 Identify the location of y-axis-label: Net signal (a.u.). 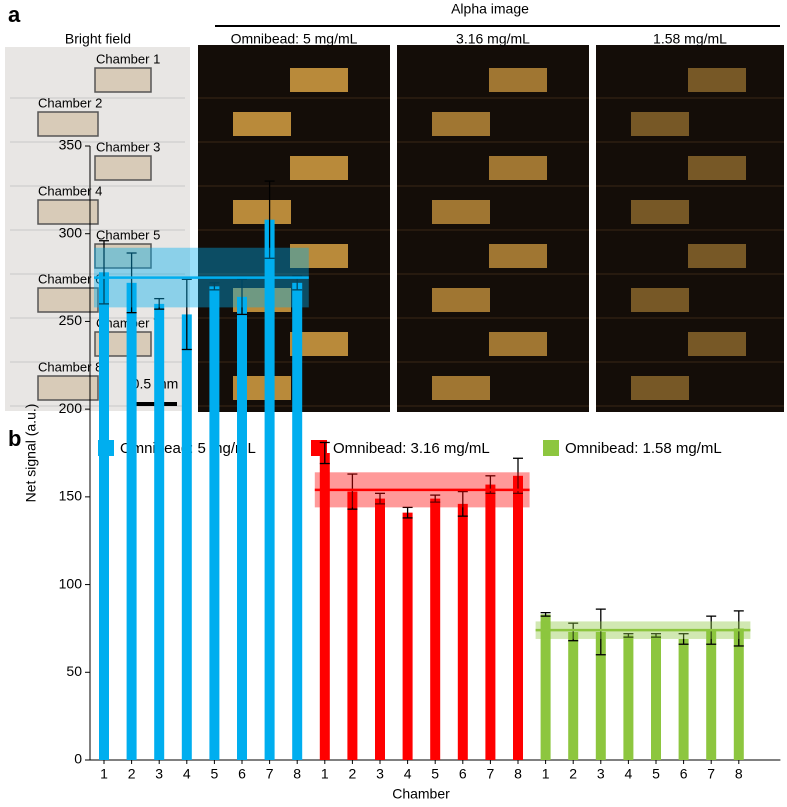
(31, 453).